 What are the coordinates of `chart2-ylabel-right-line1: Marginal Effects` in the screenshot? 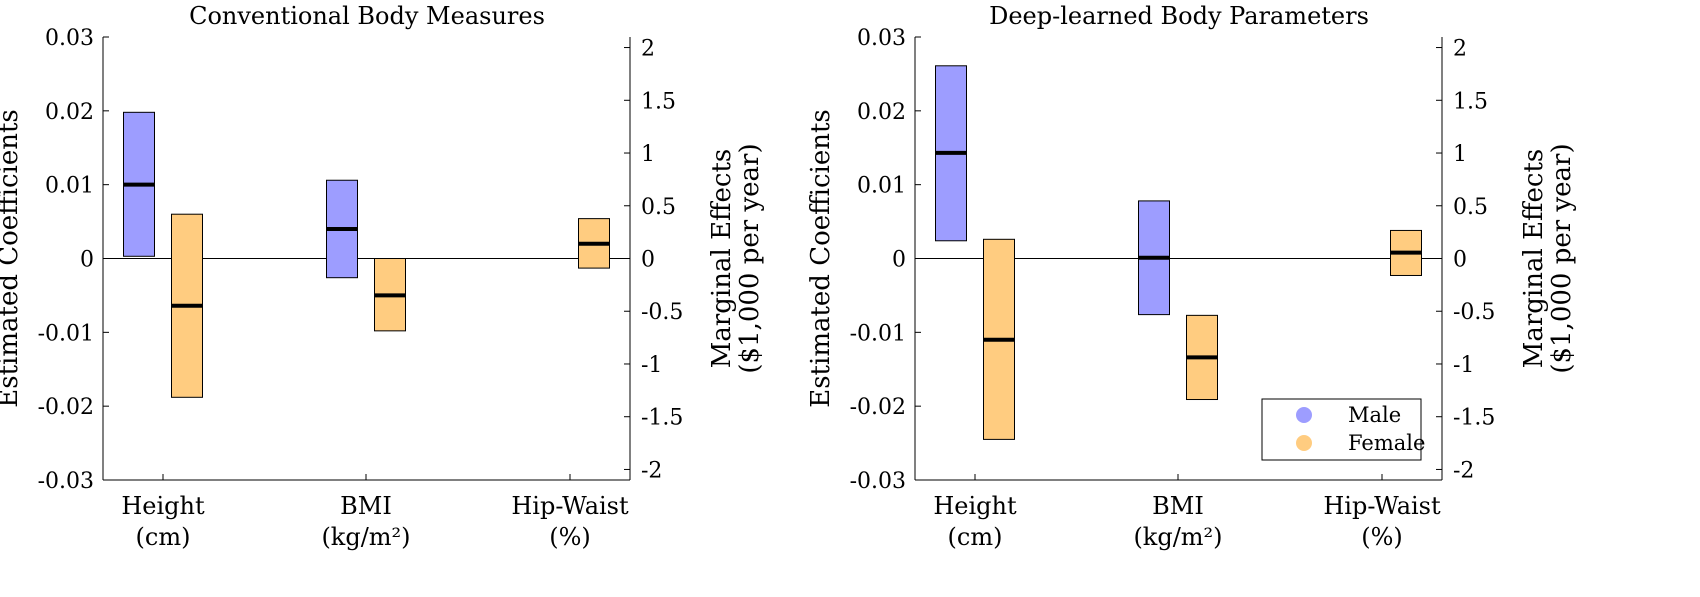 It's located at (1534, 259).